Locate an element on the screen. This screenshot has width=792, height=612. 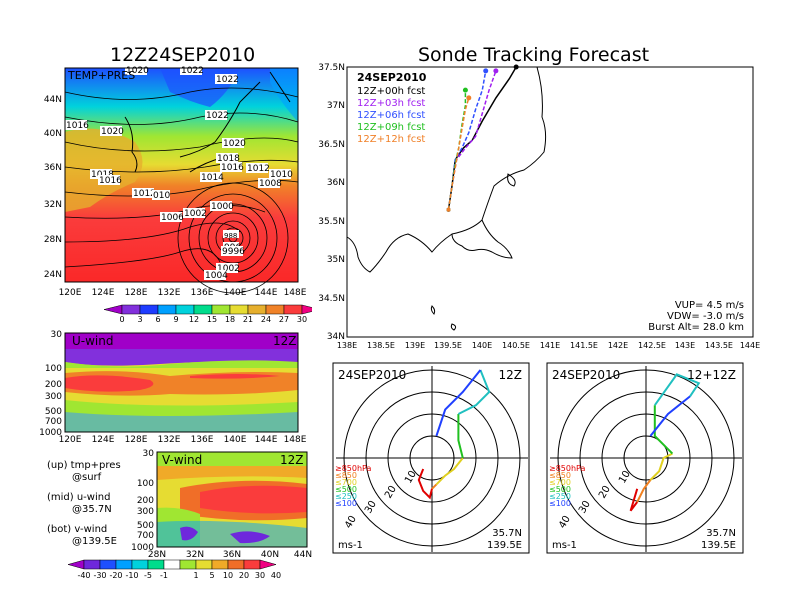
note-mid-level: @35.7N is located at coordinates (92, 509).